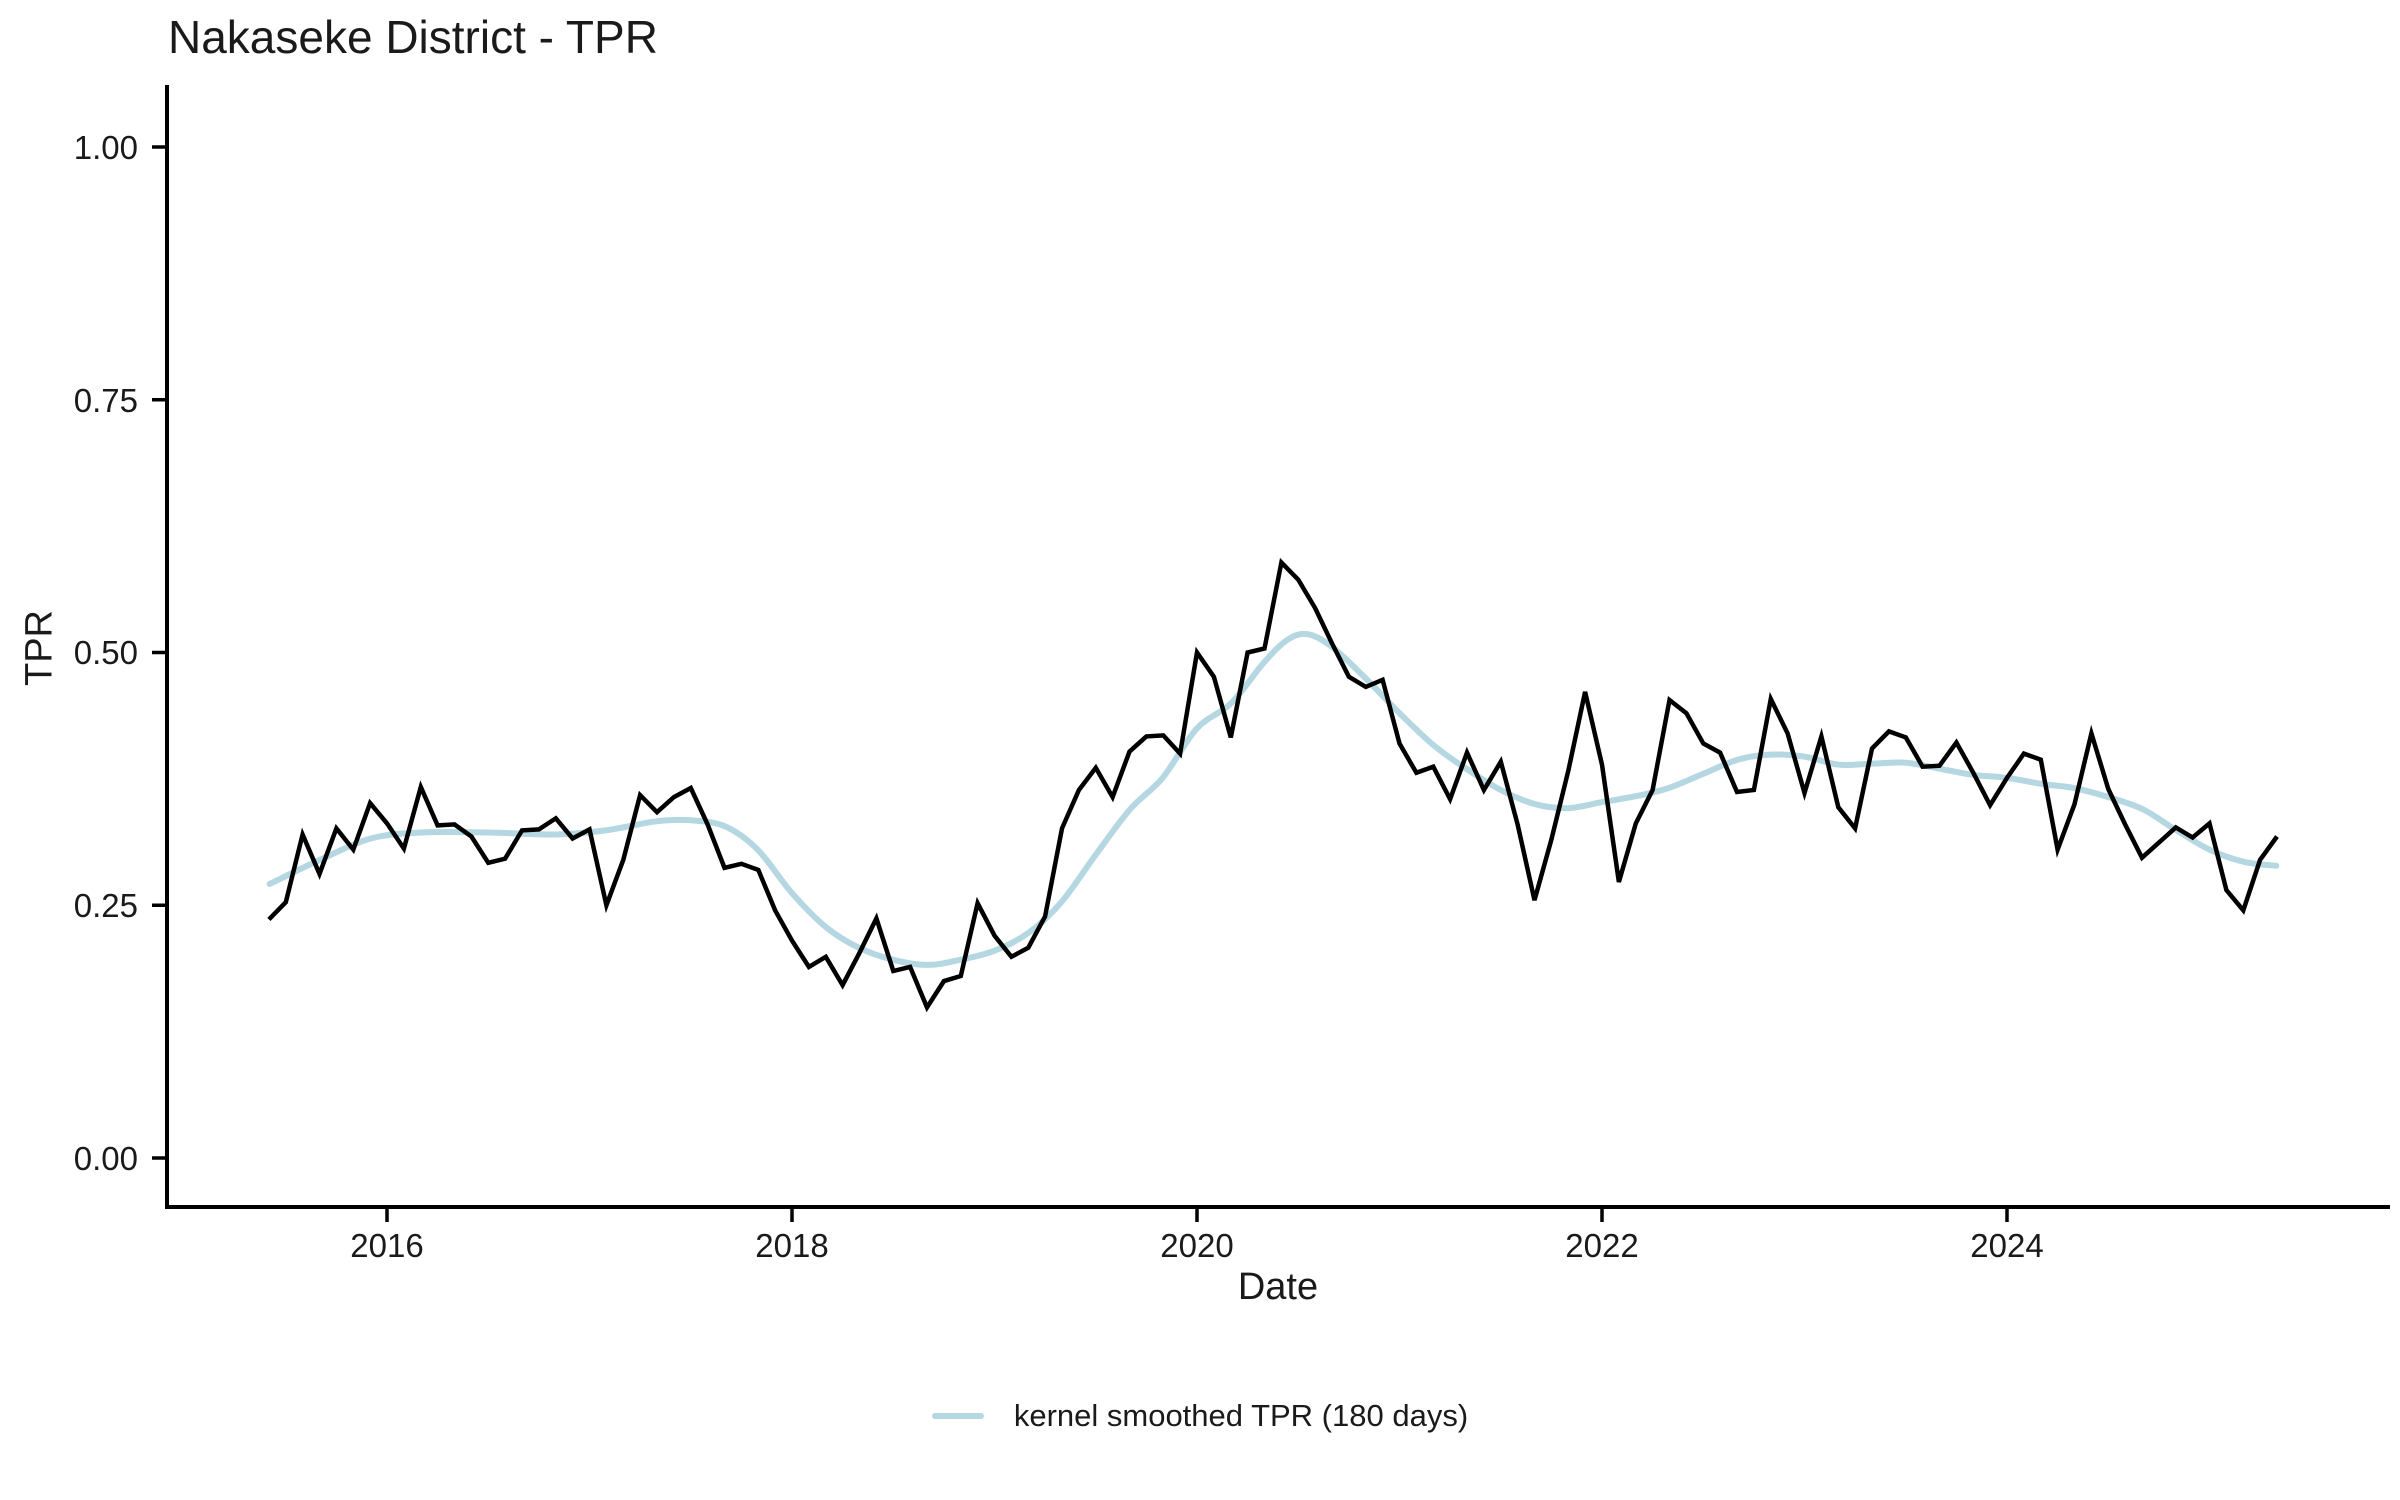  What do you see at coordinates (387, 1245) in the screenshot?
I see `x-tick-label-2016: 2016` at bounding box center [387, 1245].